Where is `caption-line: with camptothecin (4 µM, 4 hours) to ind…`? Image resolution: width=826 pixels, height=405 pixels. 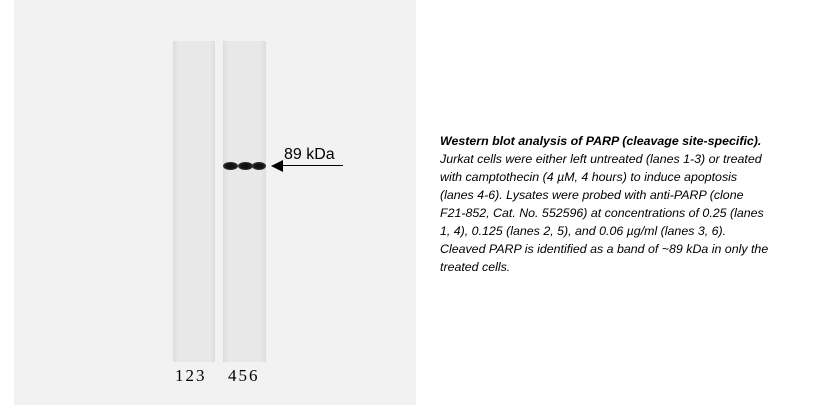 caption-line: with camptothecin (4 µM, 4 hours) to ind… is located at coordinates (589, 177).